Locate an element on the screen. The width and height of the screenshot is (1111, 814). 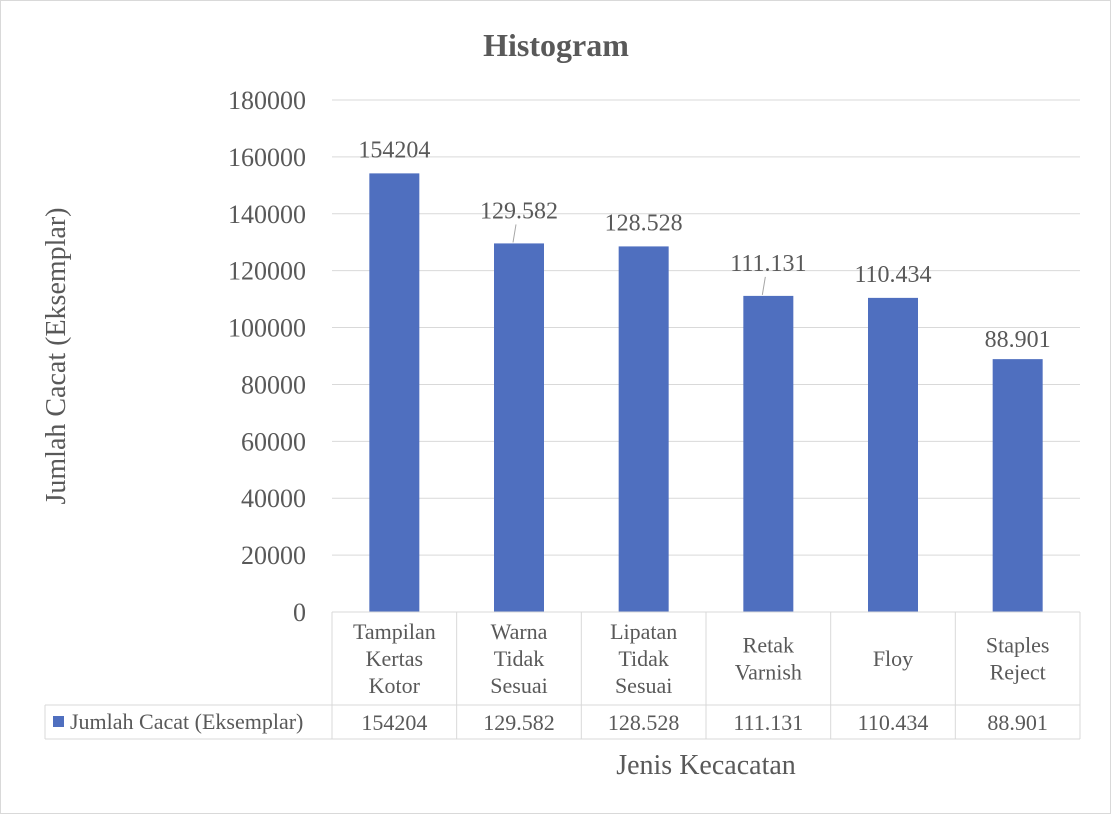
x-axis-title: Jenis Kecacatan is located at coordinates (706, 765).